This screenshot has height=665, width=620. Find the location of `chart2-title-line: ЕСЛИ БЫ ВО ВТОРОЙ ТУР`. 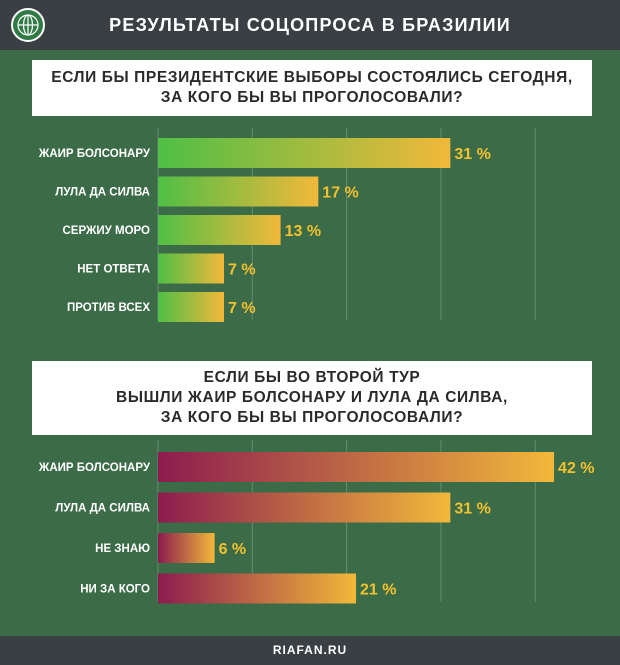

chart2-title-line: ЕСЛИ БЫ ВО ВТОРОЙ ТУР is located at coordinates (312, 377).